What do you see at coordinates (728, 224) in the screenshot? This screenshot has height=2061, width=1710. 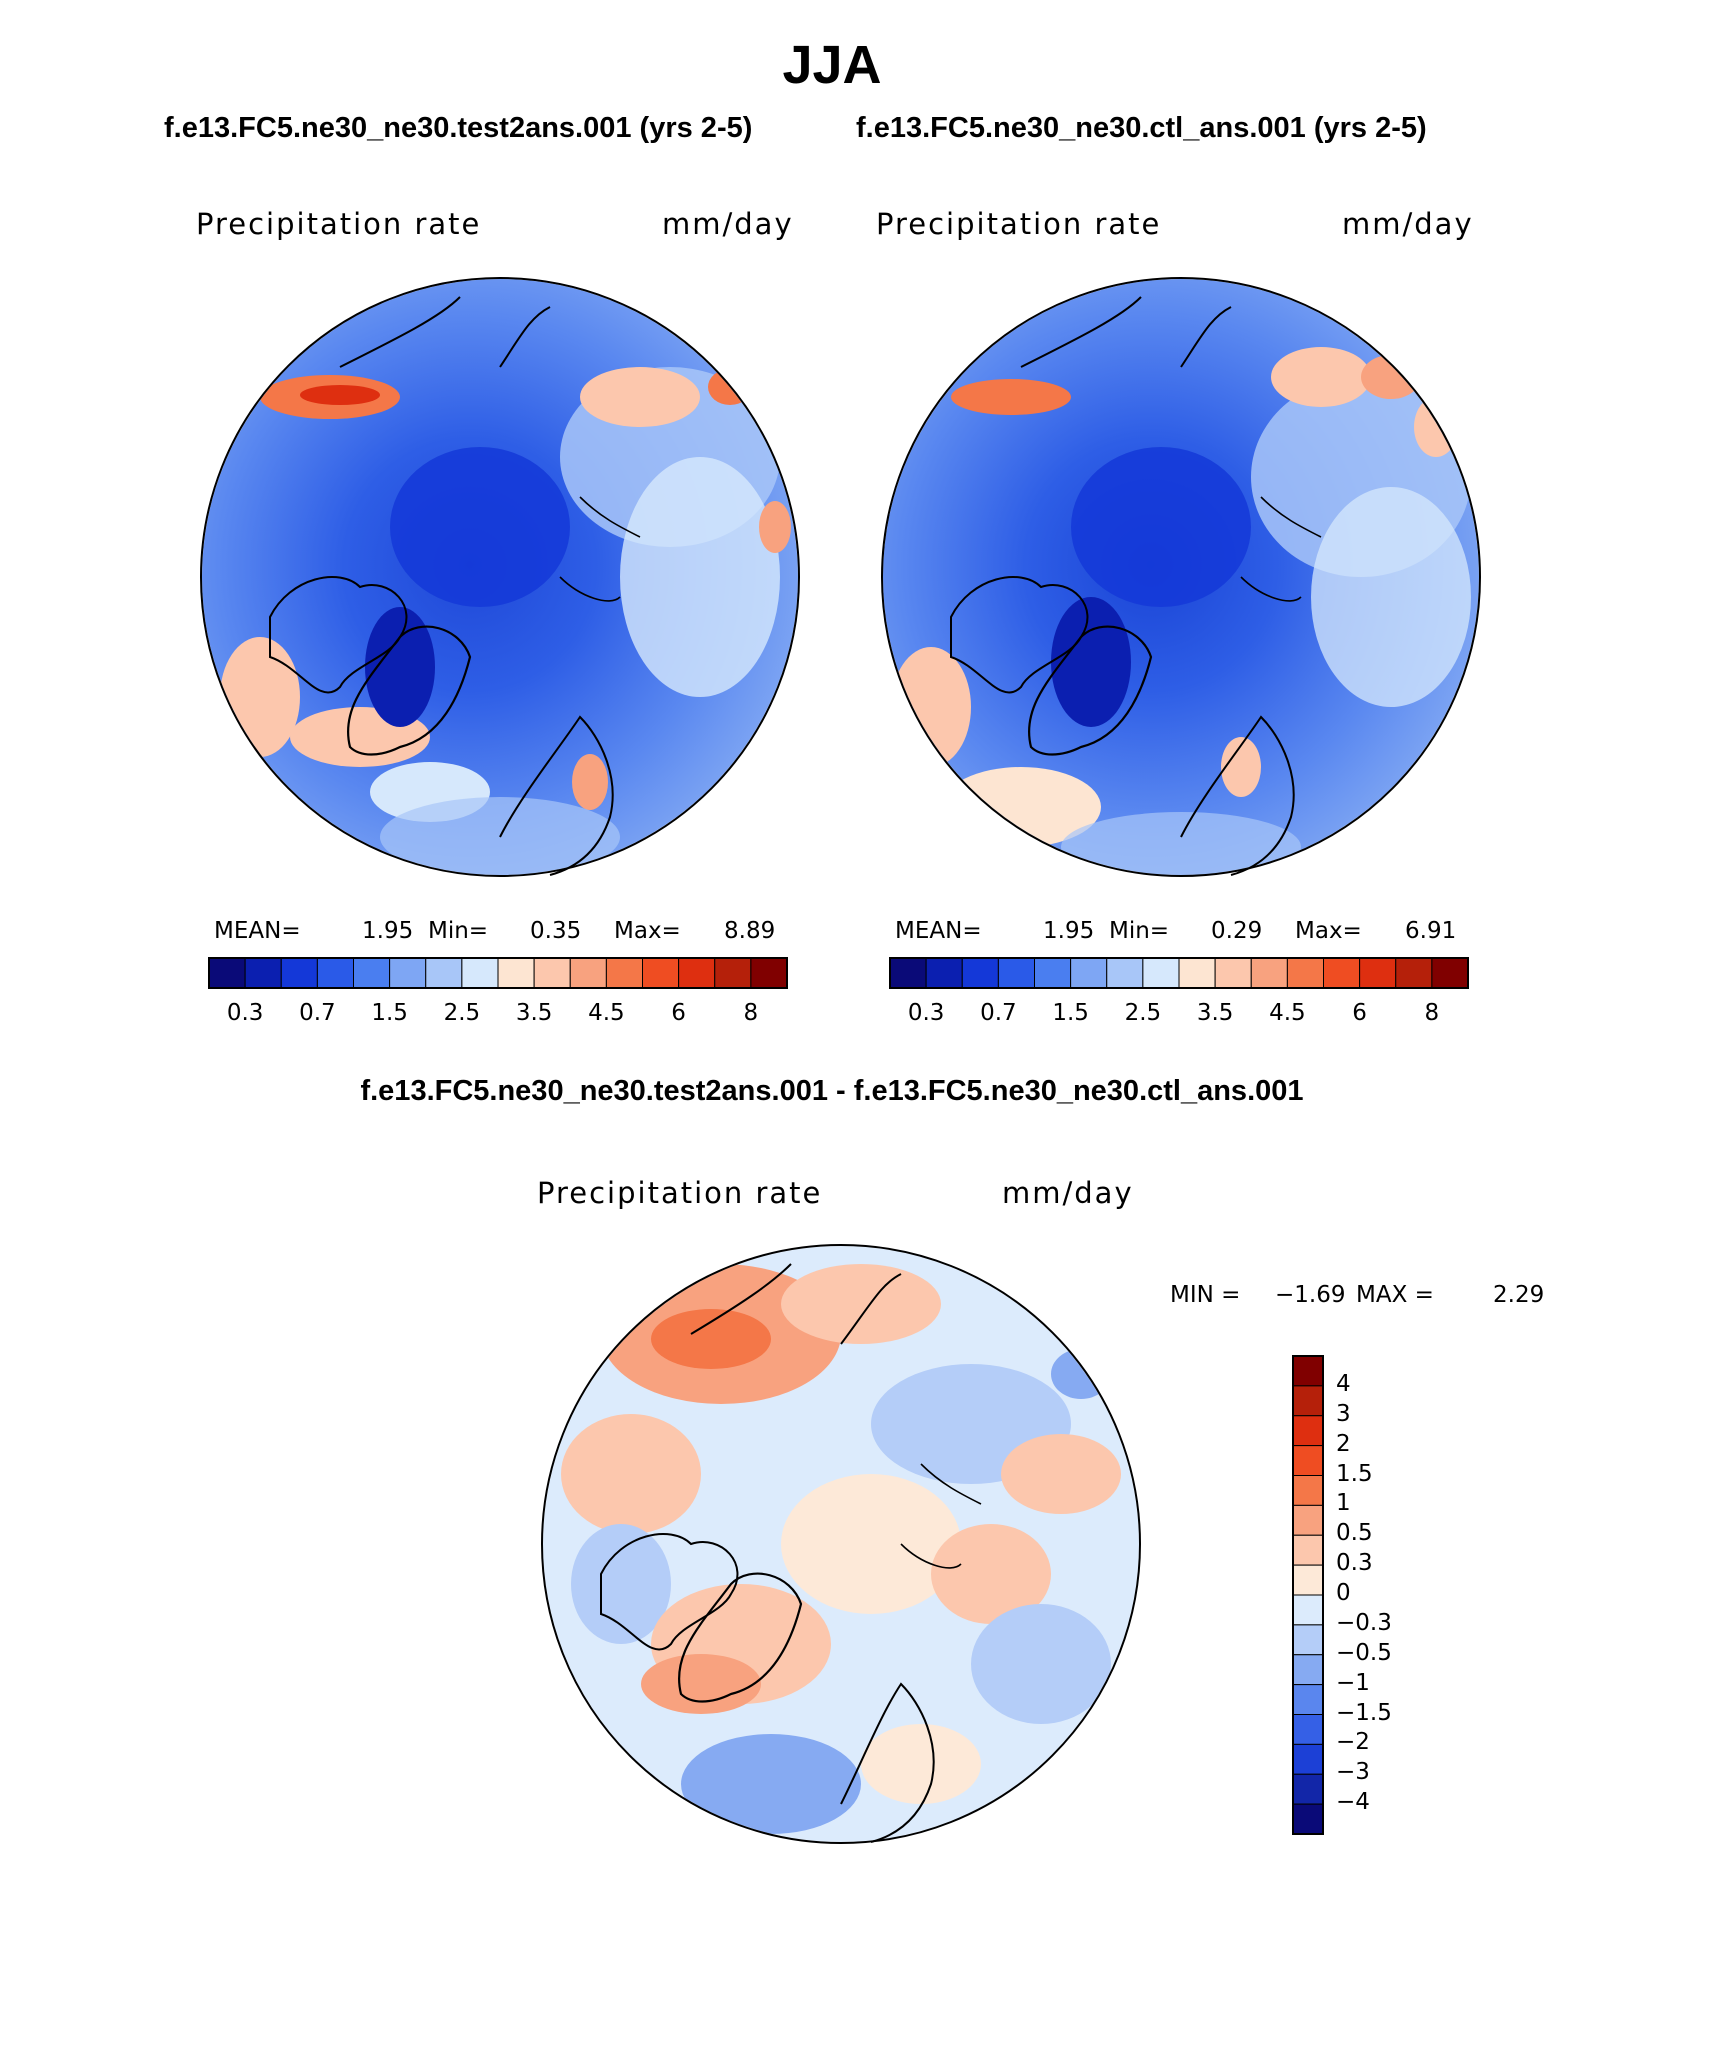 I see `panel1-units-label: mm/day` at bounding box center [728, 224].